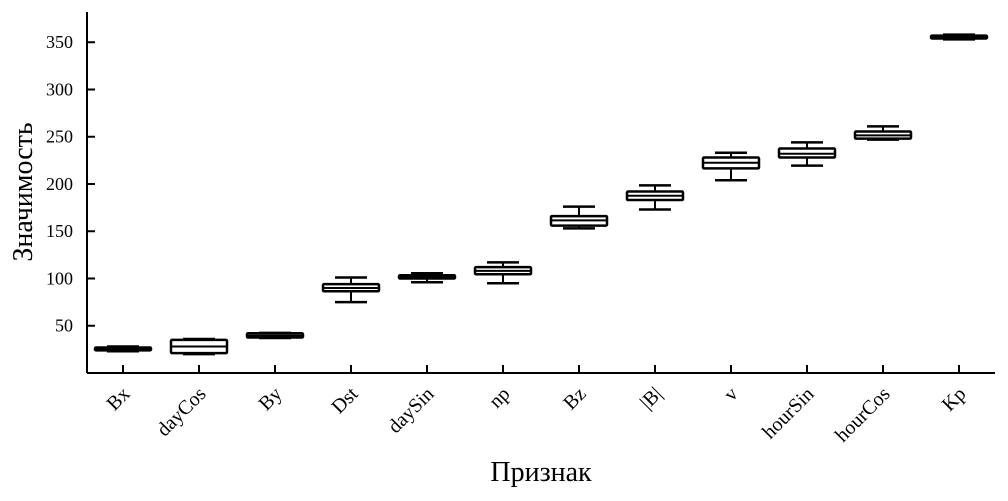 This screenshot has height=501, width=1008. Describe the element at coordinates (788, 413) in the screenshot. I see `x-tick-label: hourSin` at that location.